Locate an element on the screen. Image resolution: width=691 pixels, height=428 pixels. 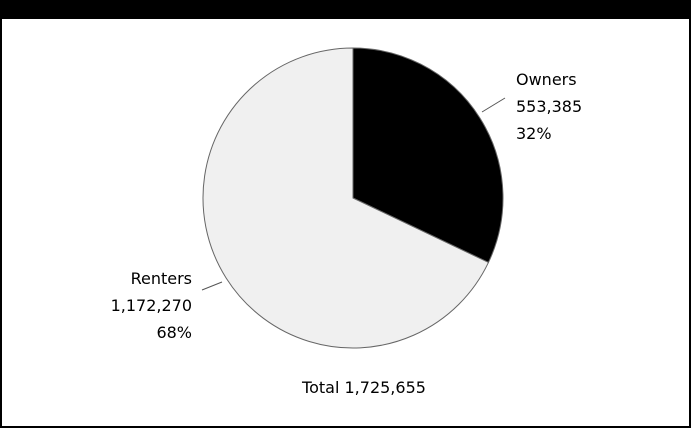
owners-leader-line is located at coordinates (493, 105).